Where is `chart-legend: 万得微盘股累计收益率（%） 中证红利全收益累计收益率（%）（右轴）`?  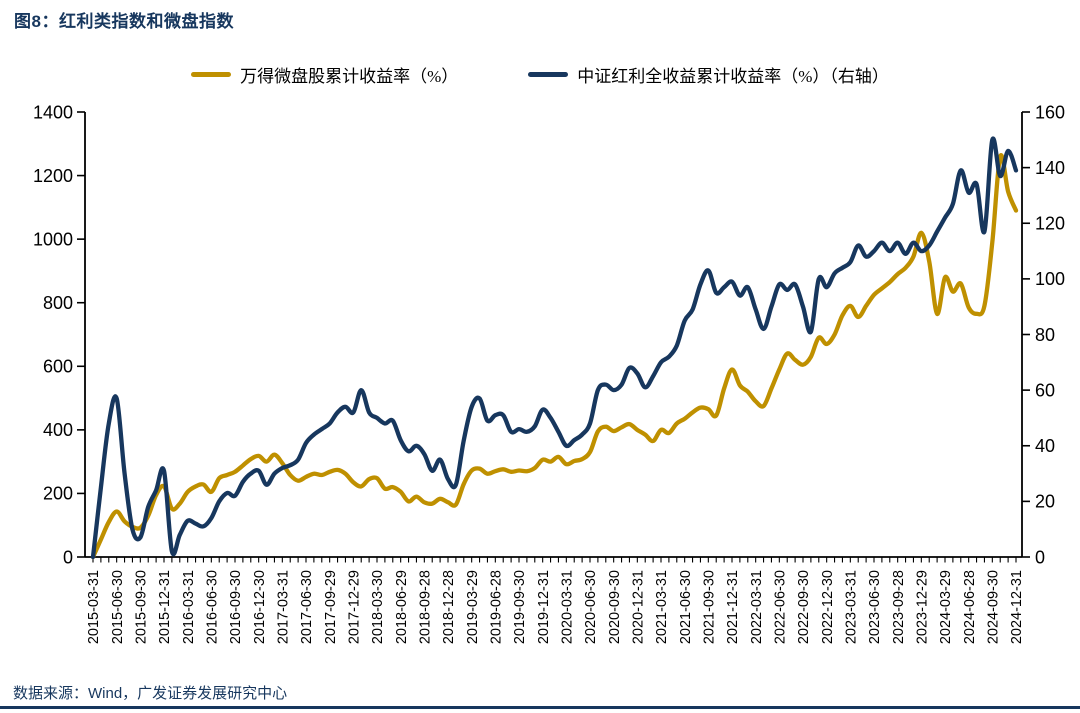 chart-legend: 万得微盘股累计收益率（%） 中证红利全收益累计收益率（%）（右轴） is located at coordinates (540, 74).